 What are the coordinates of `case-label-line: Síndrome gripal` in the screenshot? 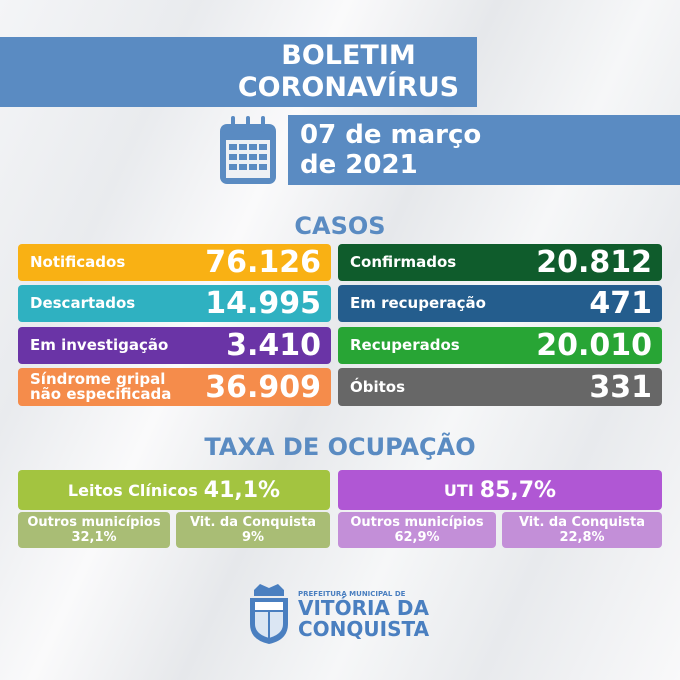 It's located at (98, 379).